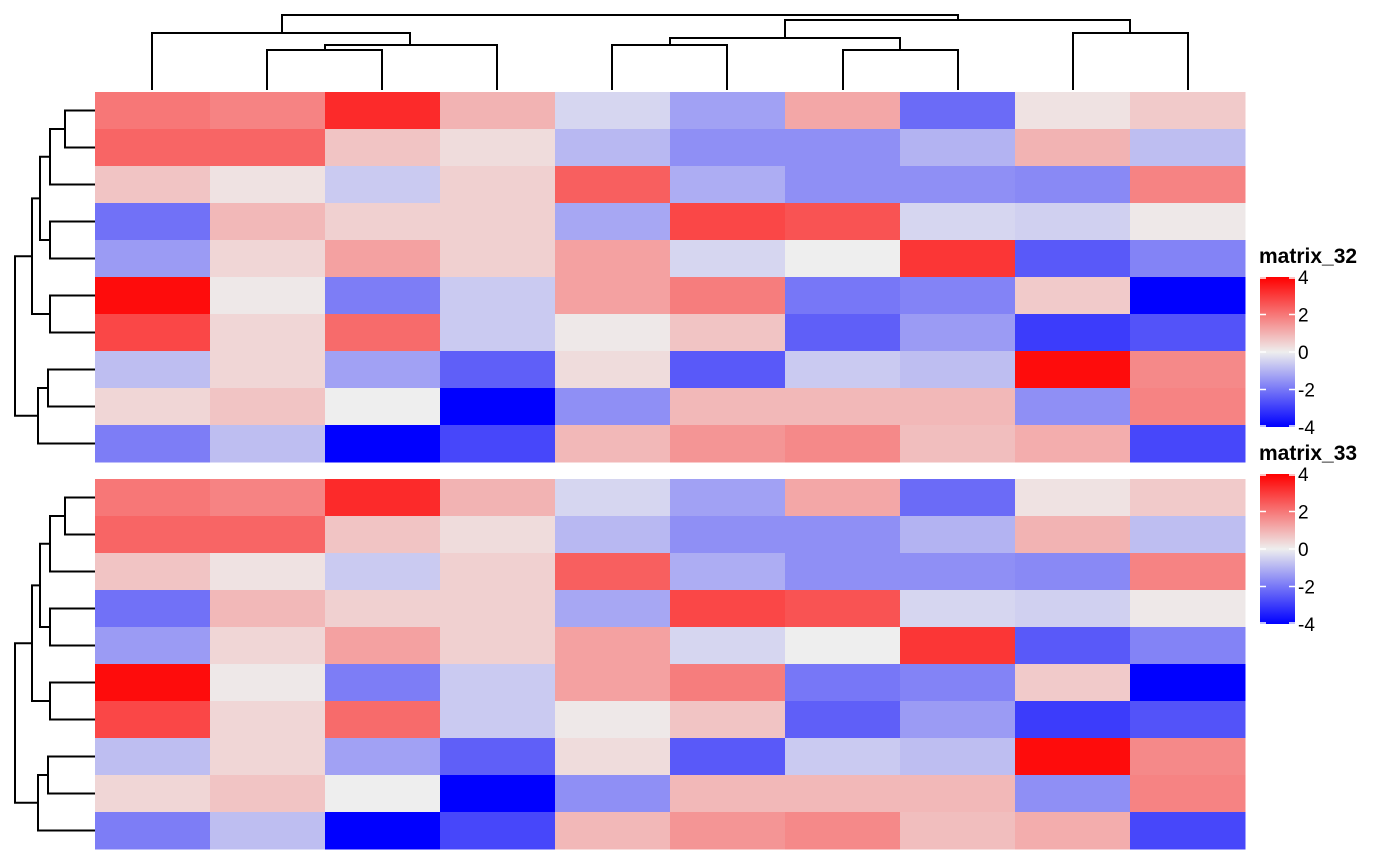  Describe the element at coordinates (1287, 353) in the screenshot. I see `legend-ticks-matrix-32: 4 2 0 -2 -4` at that location.